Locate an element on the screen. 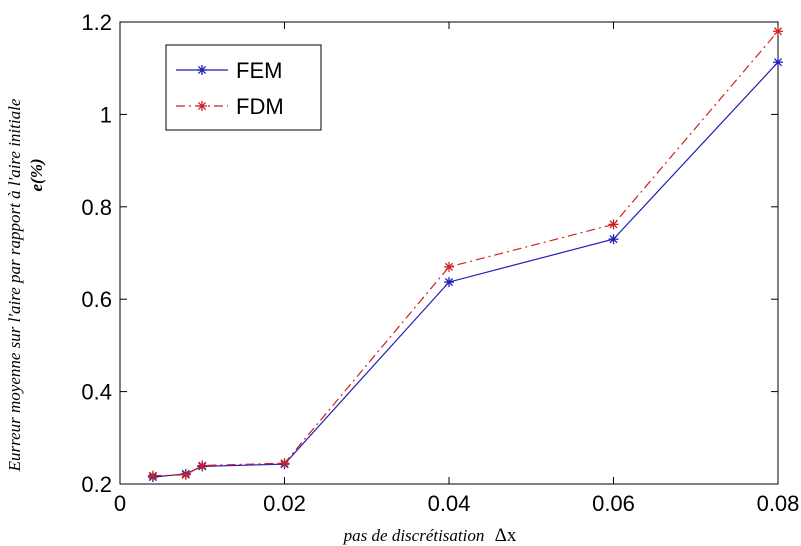  y-tick-label: 0.2 is located at coordinates (96, 484).